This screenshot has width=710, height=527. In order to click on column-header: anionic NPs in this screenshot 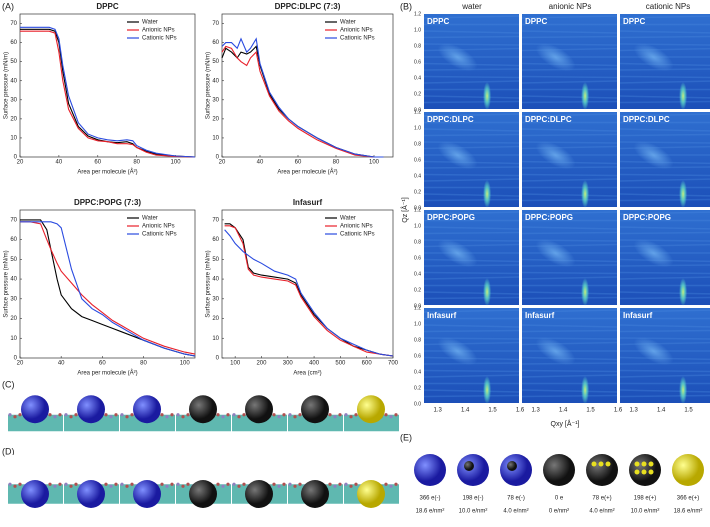, I will do `click(570, 6)`.